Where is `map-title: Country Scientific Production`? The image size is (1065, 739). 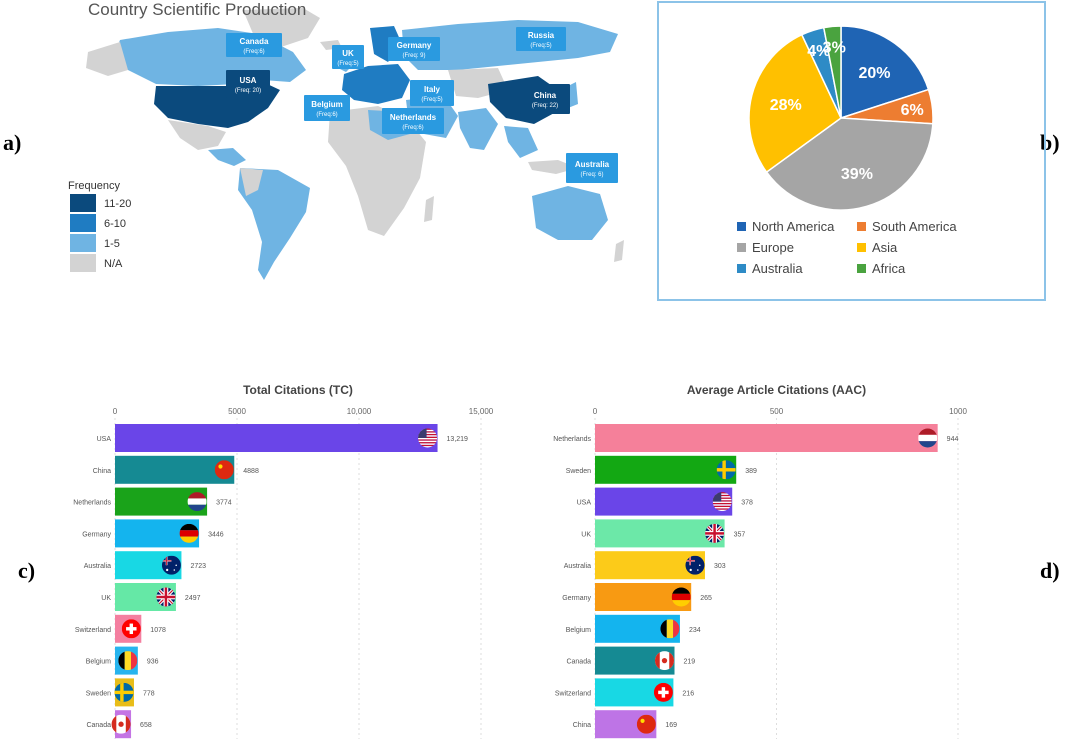 map-title: Country Scientific Production is located at coordinates (197, 9).